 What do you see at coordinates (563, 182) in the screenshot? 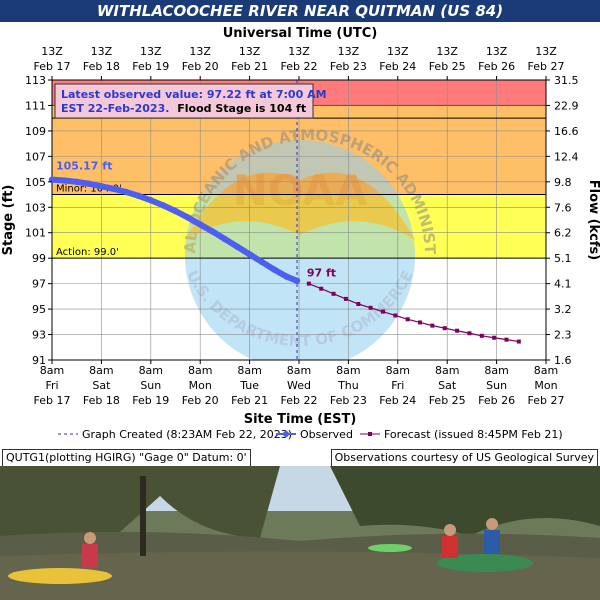
I see `y2-tick-label: 9.8` at bounding box center [563, 182].